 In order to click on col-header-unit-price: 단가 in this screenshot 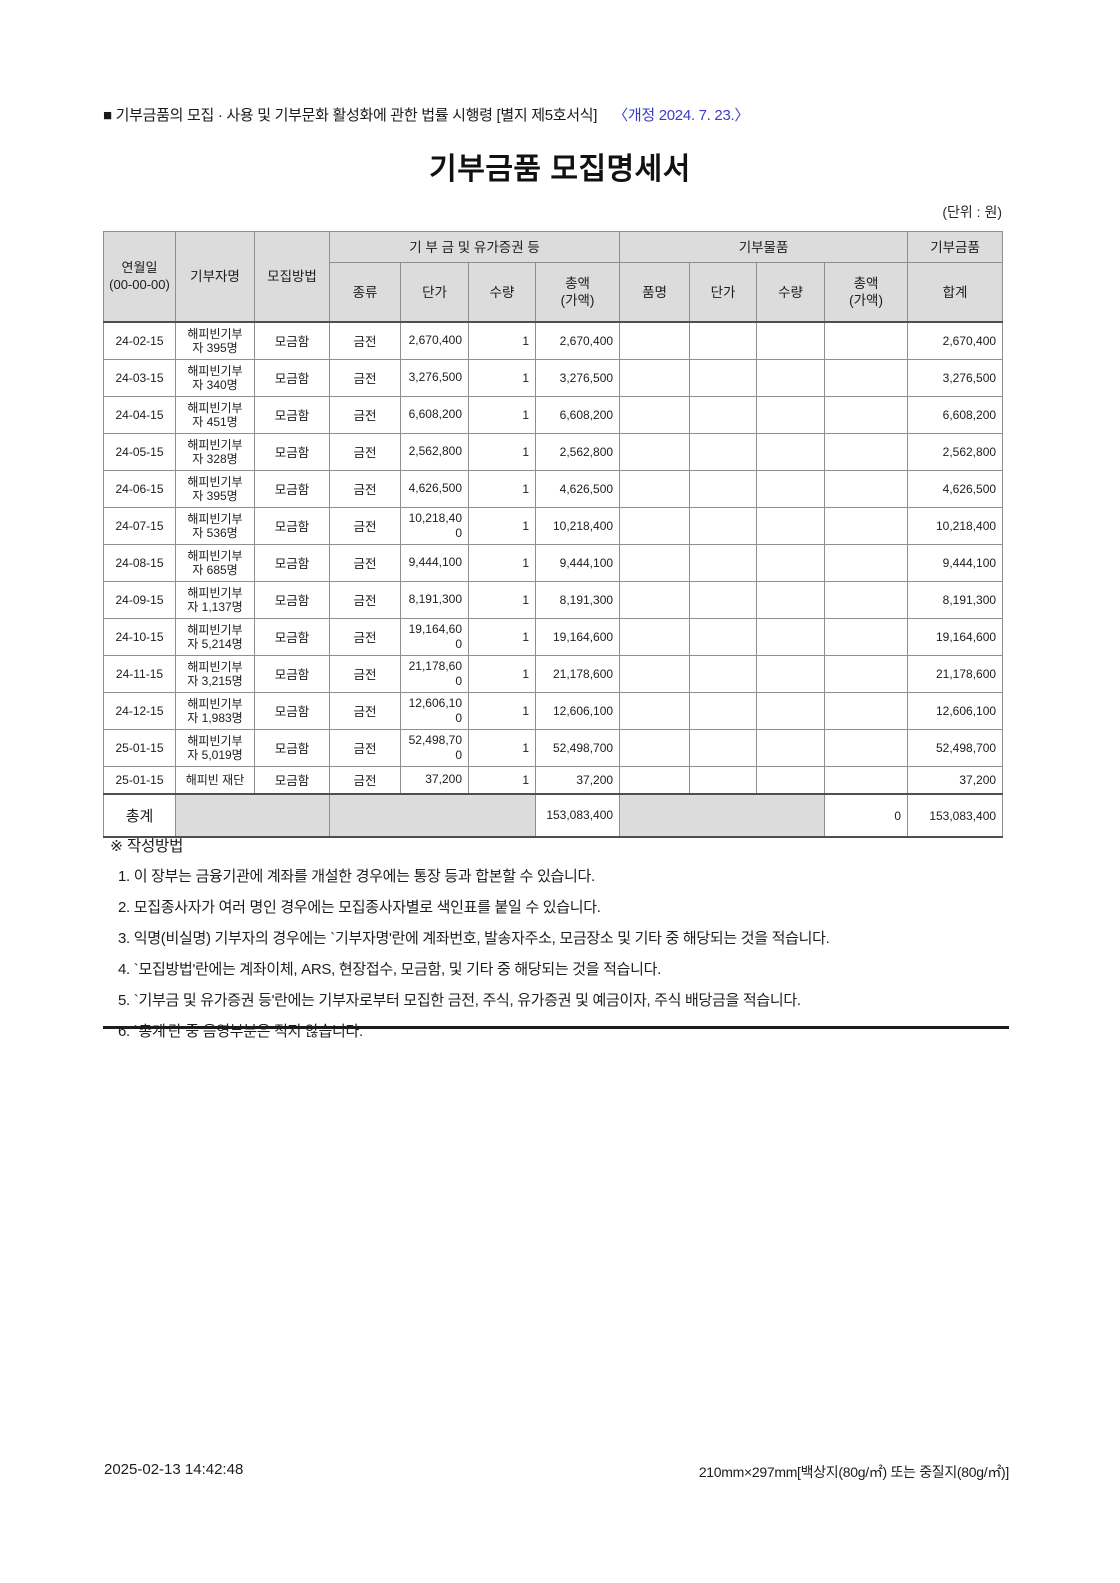, I will do `click(434, 292)`.